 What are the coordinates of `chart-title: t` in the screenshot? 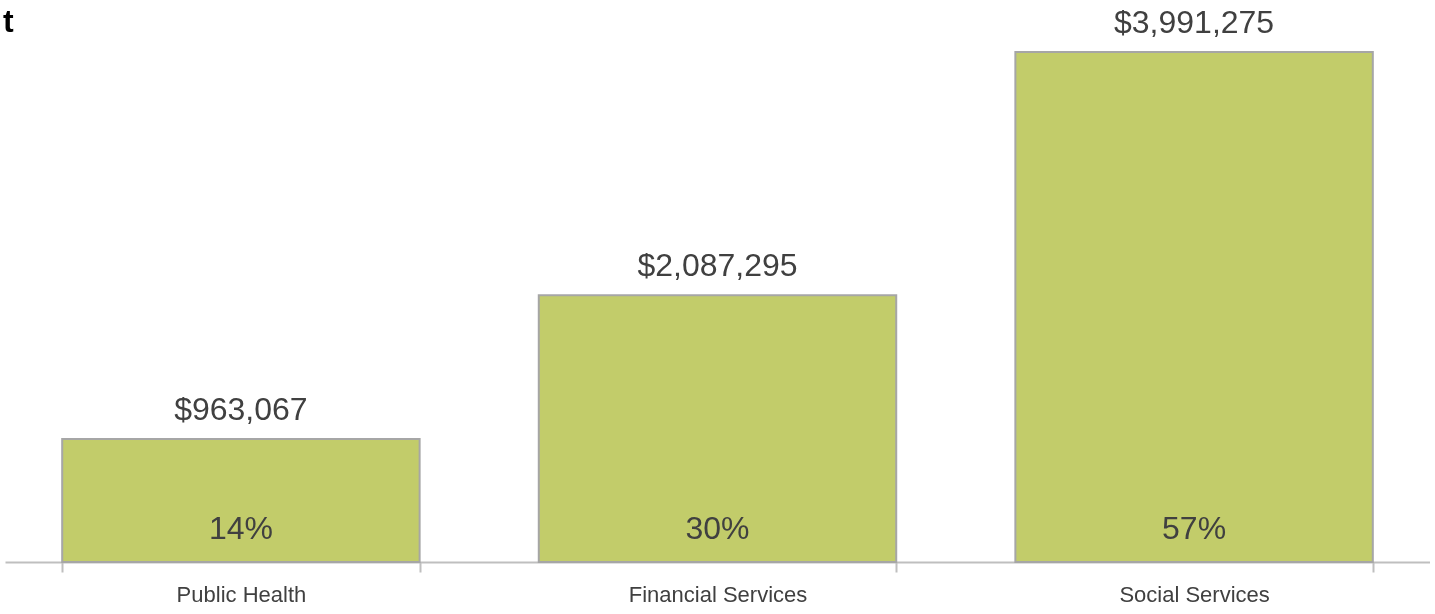 It's located at (8, 21).